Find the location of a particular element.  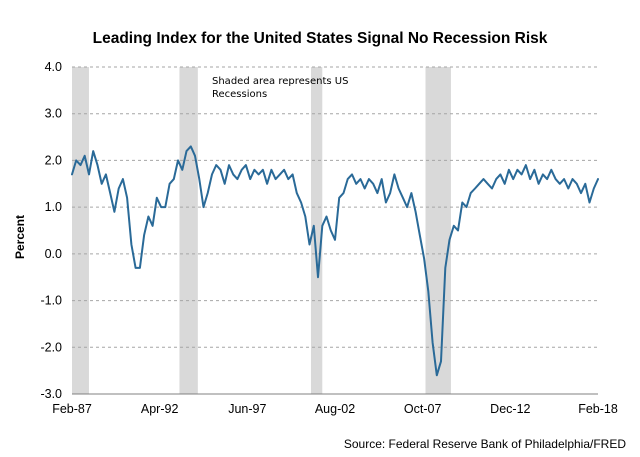

x-tick-label: Feb-87 is located at coordinates (72, 409).